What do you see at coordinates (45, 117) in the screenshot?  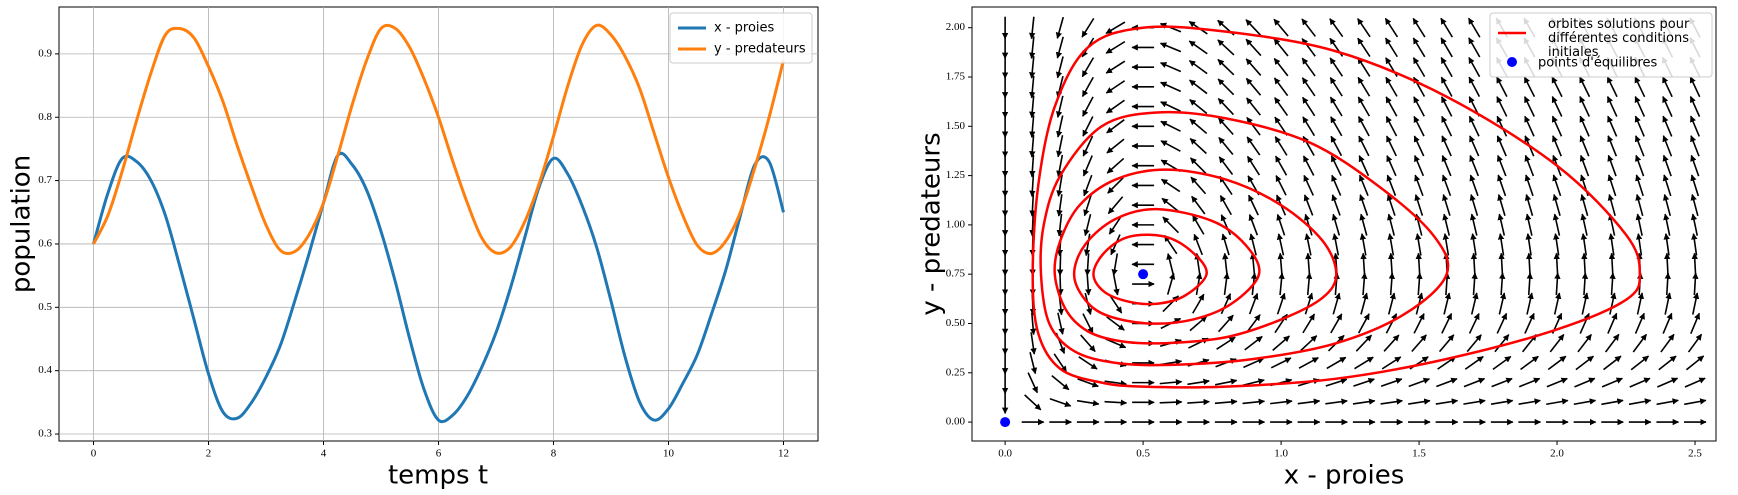 I see `y-tick-label: 0.8` at bounding box center [45, 117].